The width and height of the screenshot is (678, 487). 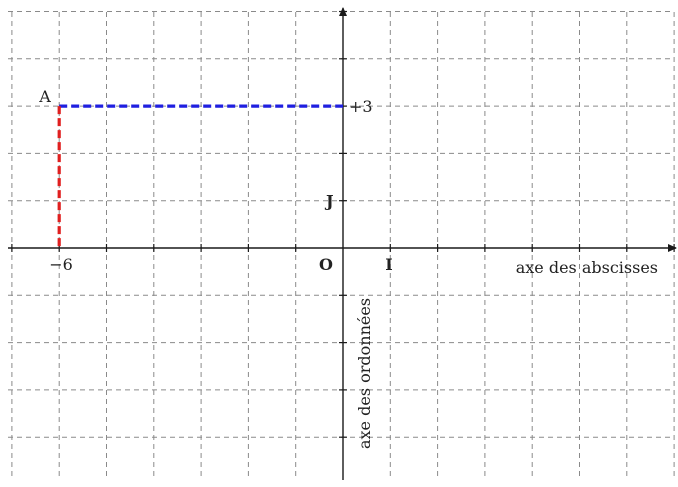 What do you see at coordinates (61, 264) in the screenshot?
I see `point-x-coordinate-label: −6` at bounding box center [61, 264].